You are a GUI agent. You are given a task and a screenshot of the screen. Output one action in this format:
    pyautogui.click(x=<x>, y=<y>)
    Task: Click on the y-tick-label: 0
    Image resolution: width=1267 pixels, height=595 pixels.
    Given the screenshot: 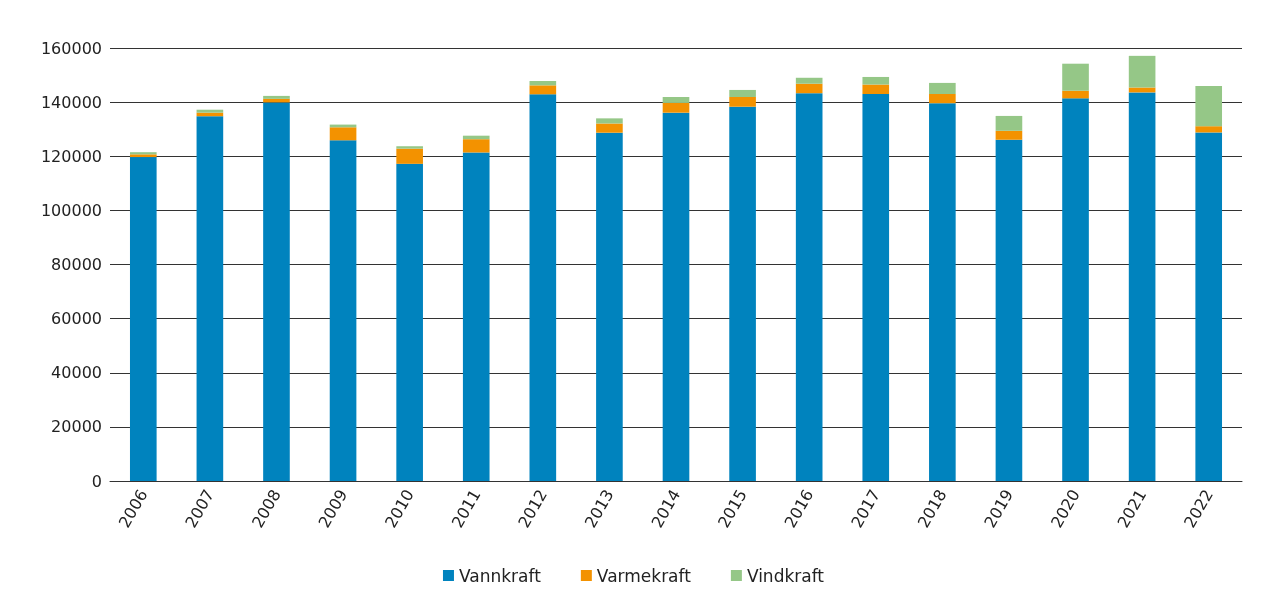 What is the action you would take?
    pyautogui.click(x=96, y=481)
    